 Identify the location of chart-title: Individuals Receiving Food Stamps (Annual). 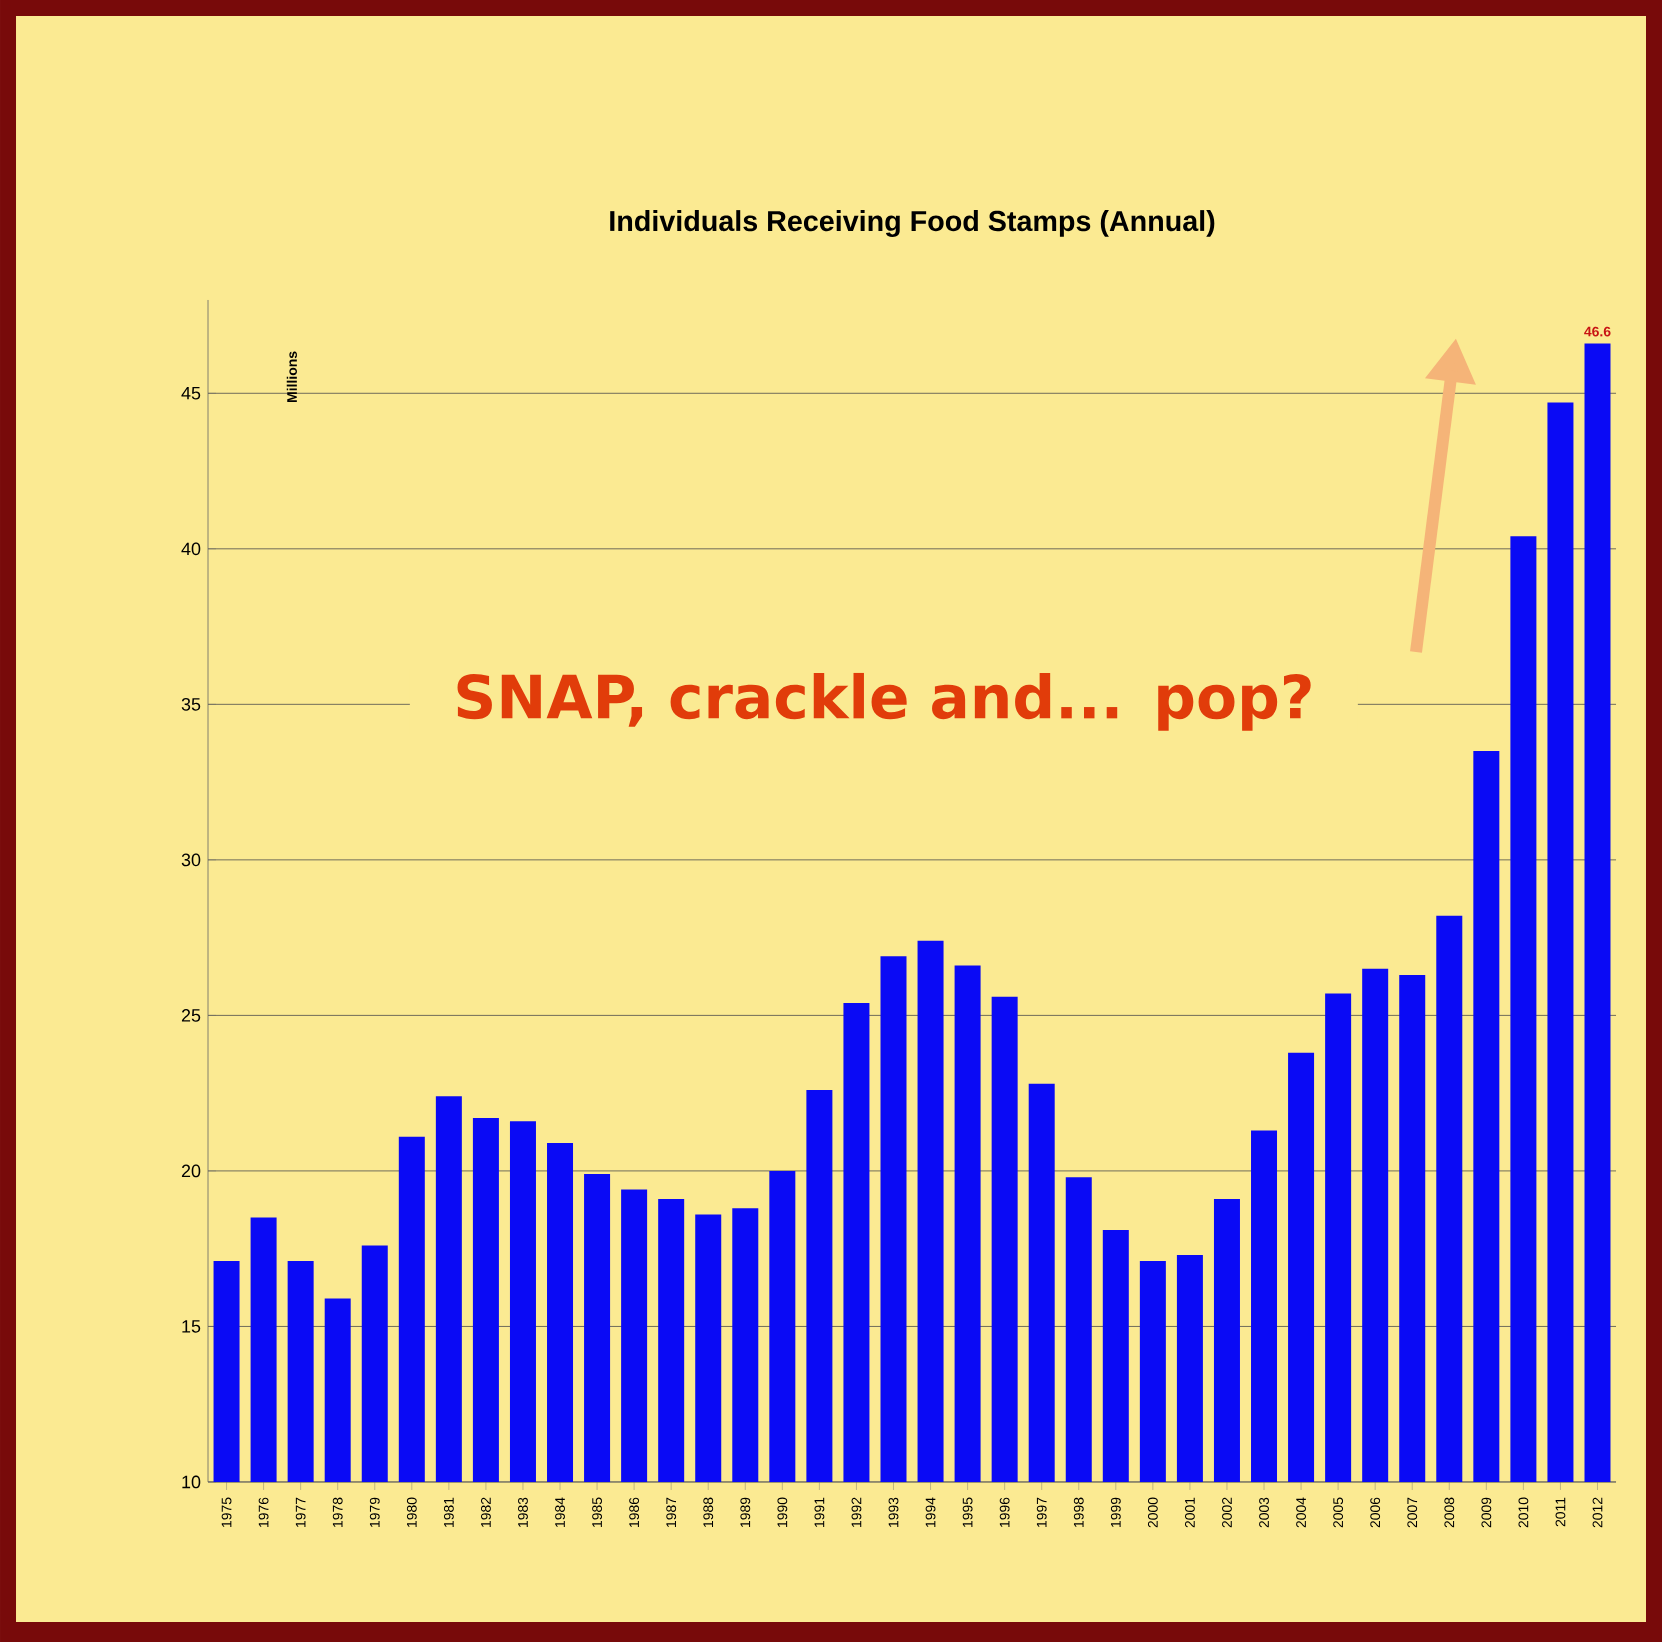
(912, 223).